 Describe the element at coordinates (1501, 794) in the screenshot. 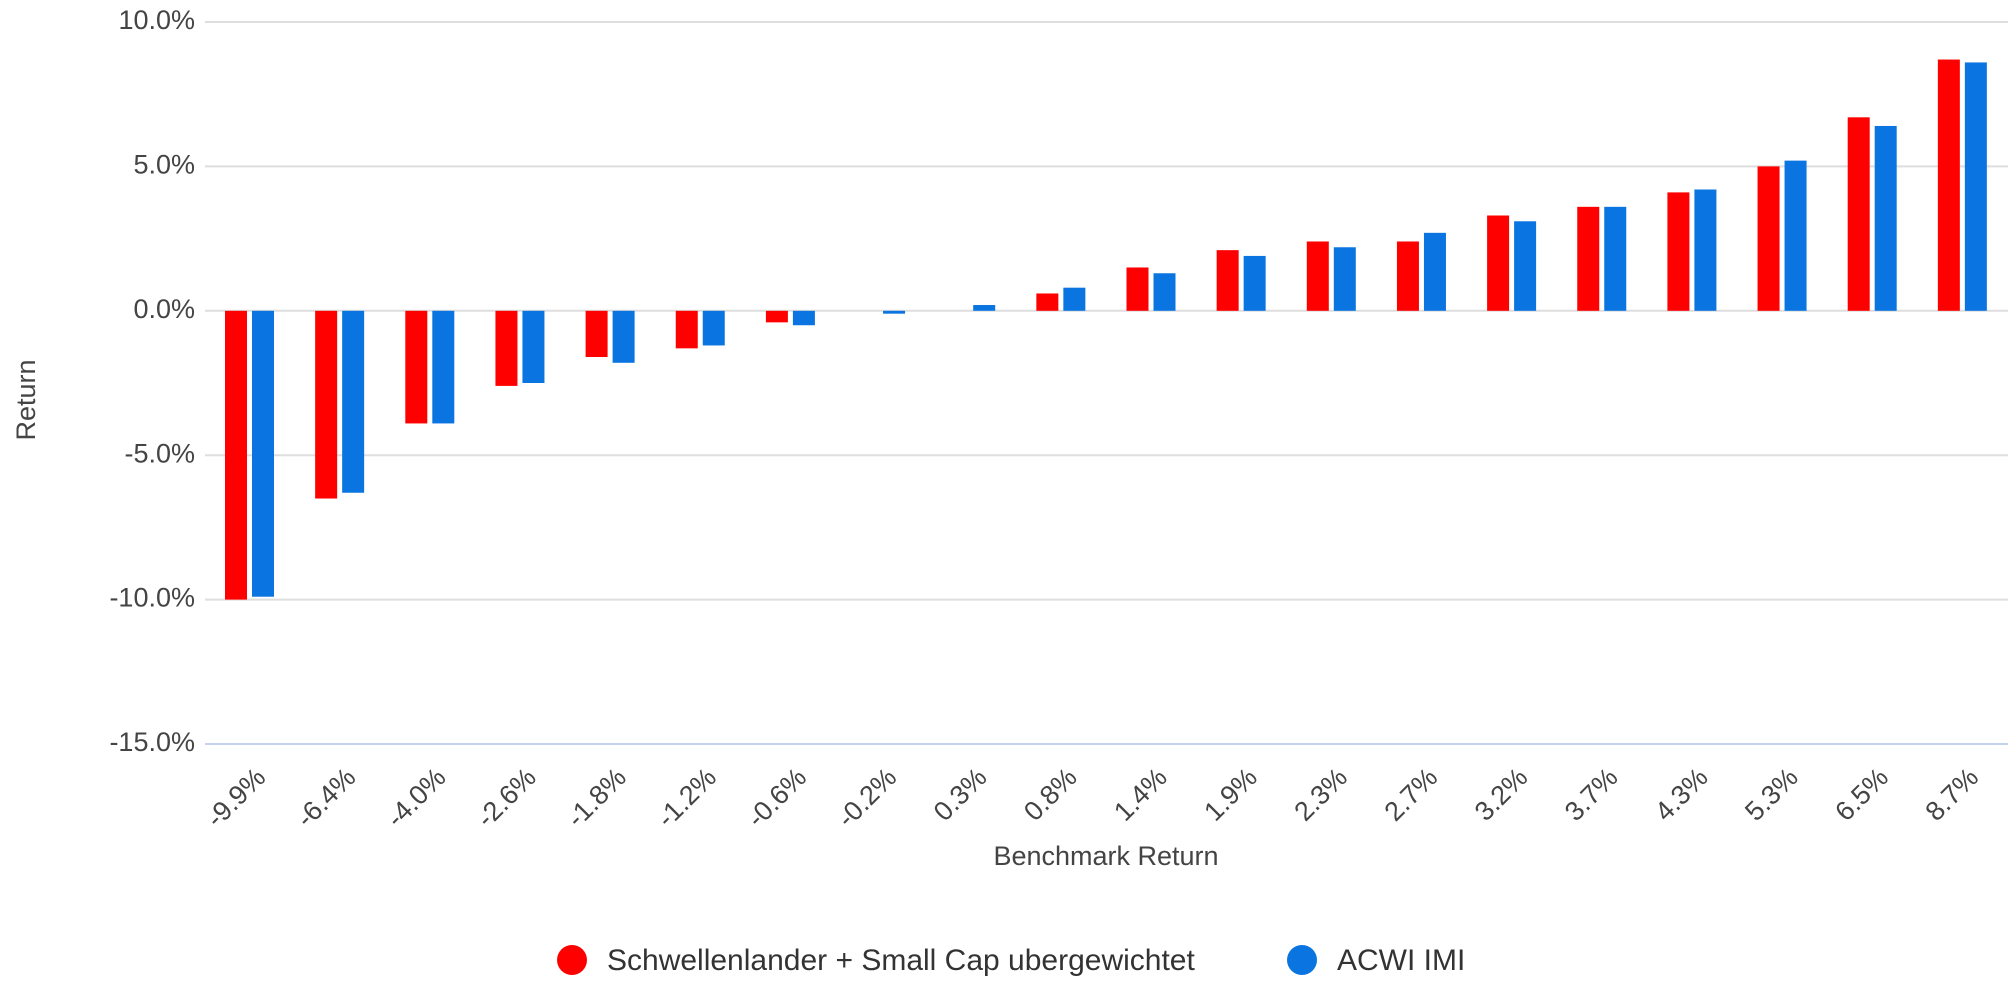

I see `x-tick-label: 3.2%` at that location.